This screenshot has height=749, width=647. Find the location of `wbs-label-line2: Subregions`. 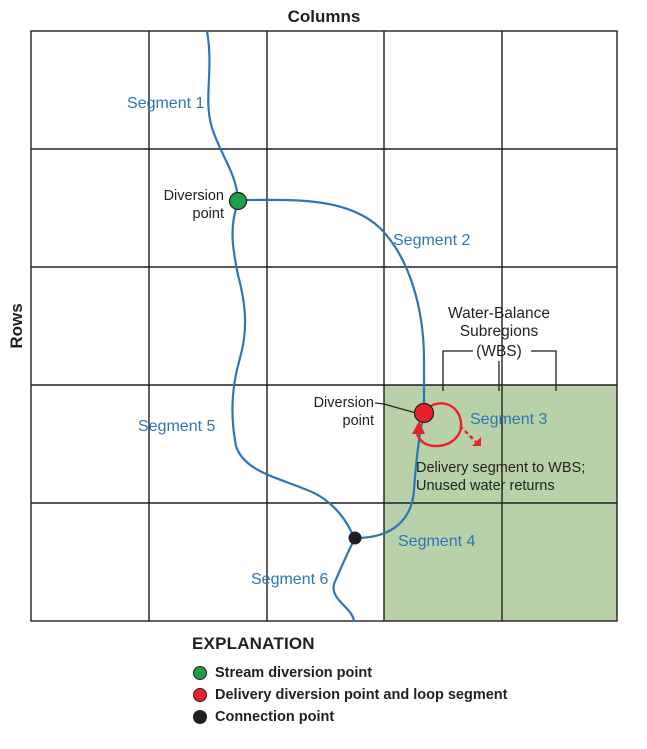

wbs-label-line2: Subregions is located at coordinates (499, 331).